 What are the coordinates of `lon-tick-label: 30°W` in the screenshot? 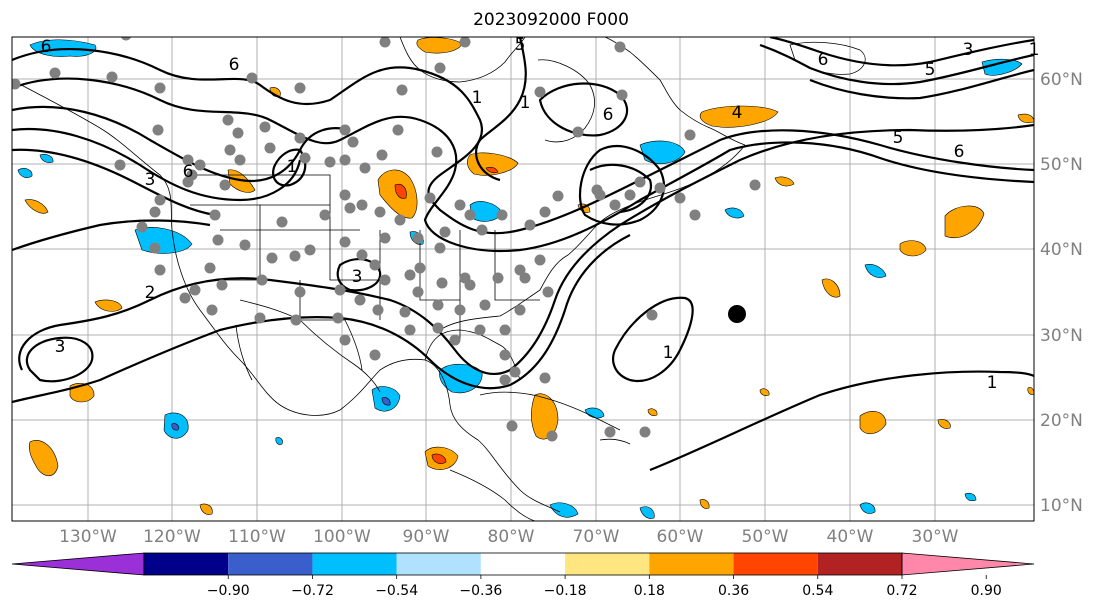 It's located at (935, 537).